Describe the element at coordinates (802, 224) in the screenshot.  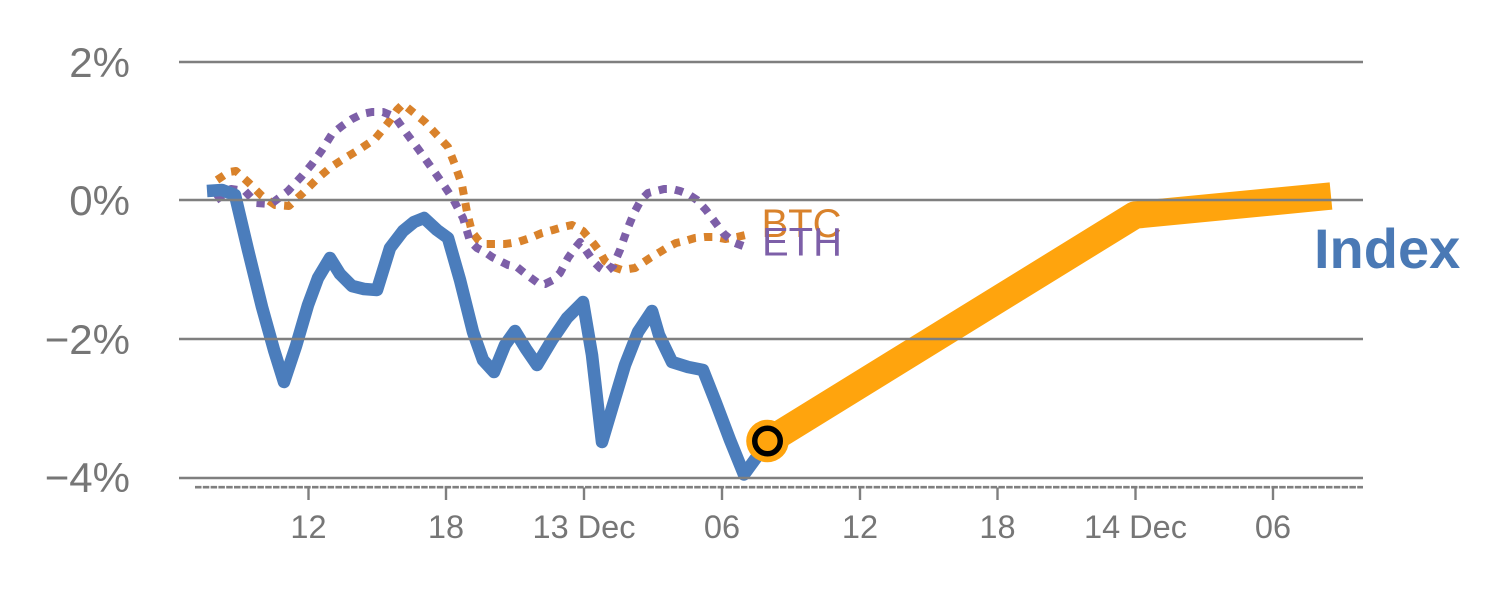
I see `svg-text: BTC` at that location.